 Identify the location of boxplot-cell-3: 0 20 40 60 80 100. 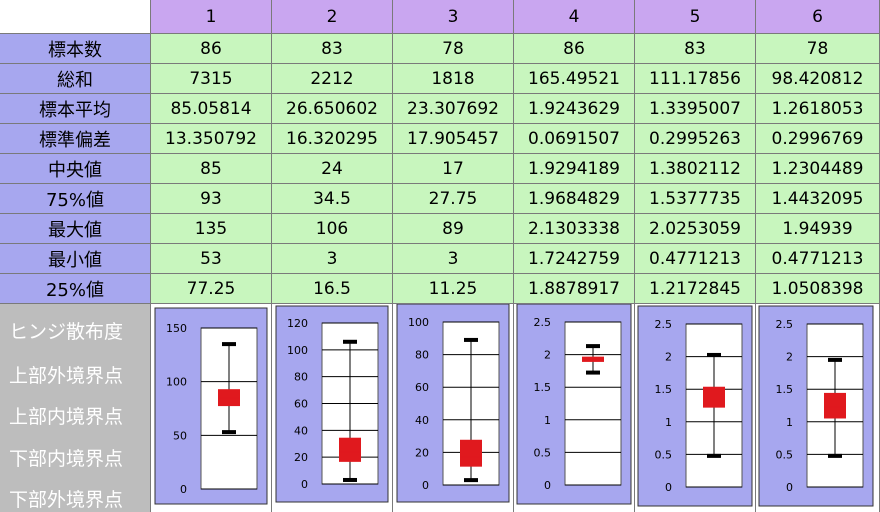
(453, 408).